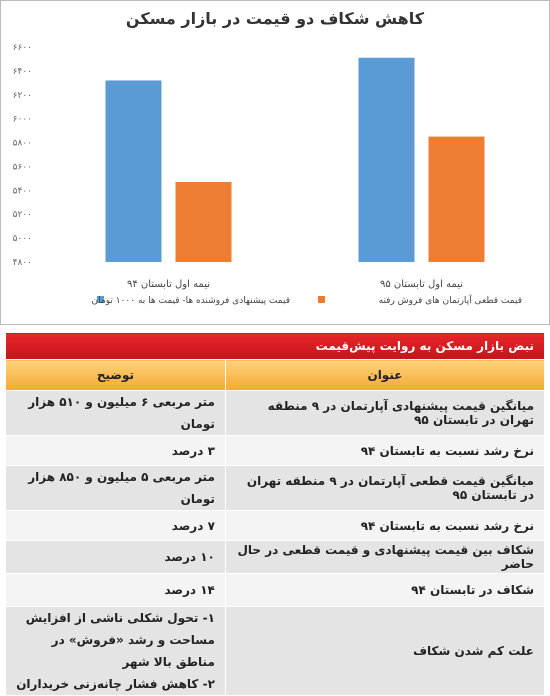 The image size is (550, 696). I want to click on row-title: علت کم شدن شکاف, so click(385, 651).